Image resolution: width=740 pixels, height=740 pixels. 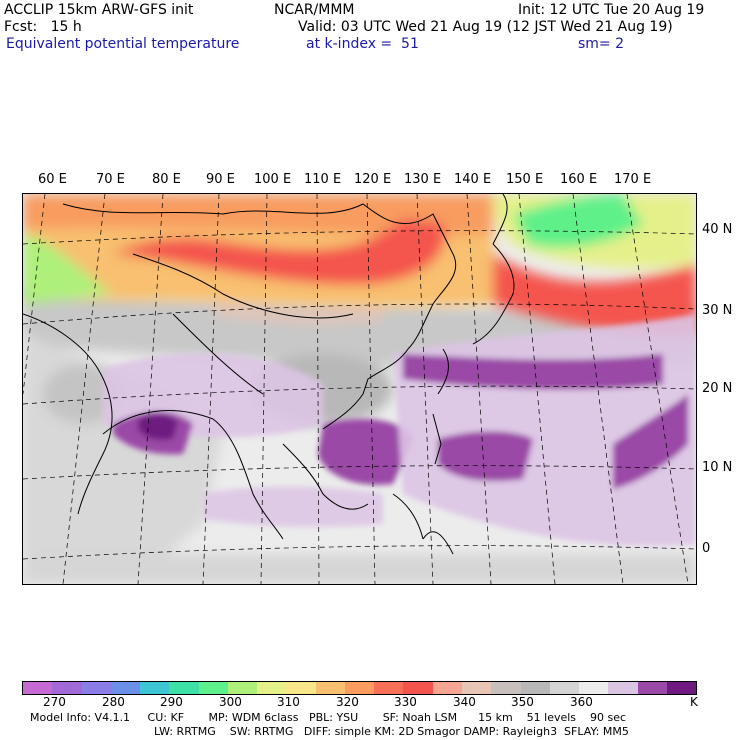 I want to click on colorbar-tick: 300, so click(x=230, y=702).